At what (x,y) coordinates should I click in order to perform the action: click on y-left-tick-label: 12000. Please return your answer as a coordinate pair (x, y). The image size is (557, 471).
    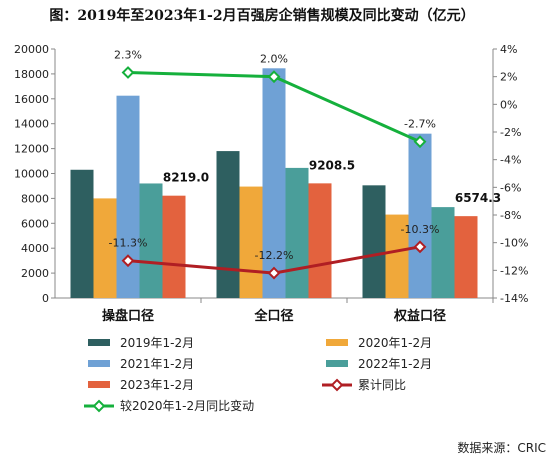
    Looking at the image, I should click on (31, 149).